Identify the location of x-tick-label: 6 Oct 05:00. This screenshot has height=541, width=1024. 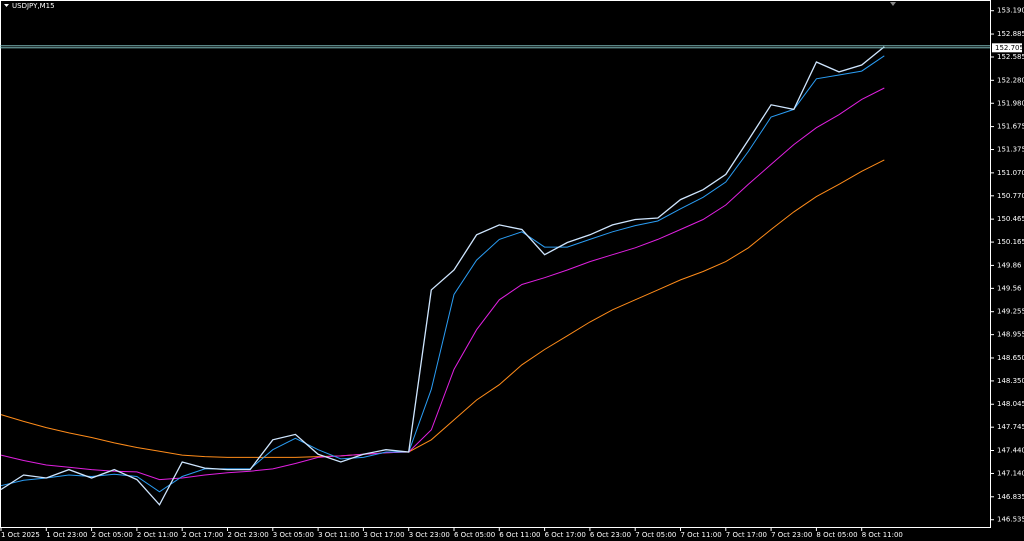
(474, 535).